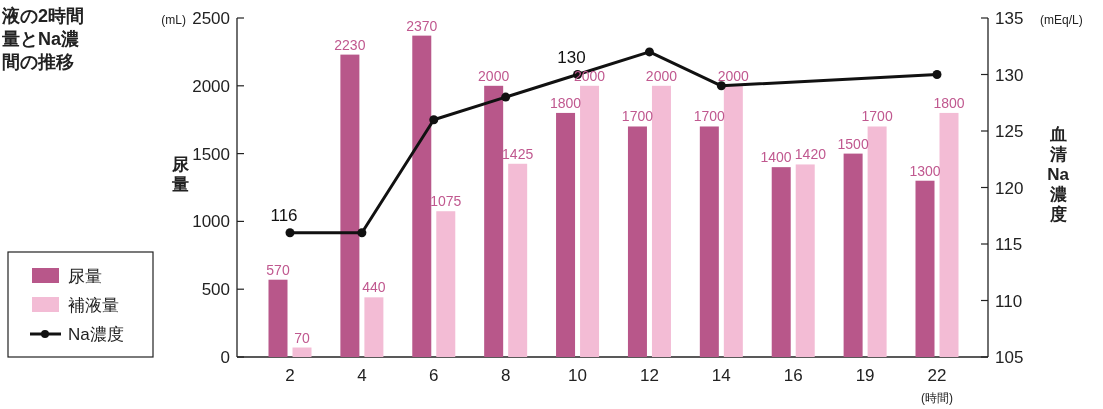 The image size is (1103, 409). I want to click on text: (mEq/L), so click(1061, 20).